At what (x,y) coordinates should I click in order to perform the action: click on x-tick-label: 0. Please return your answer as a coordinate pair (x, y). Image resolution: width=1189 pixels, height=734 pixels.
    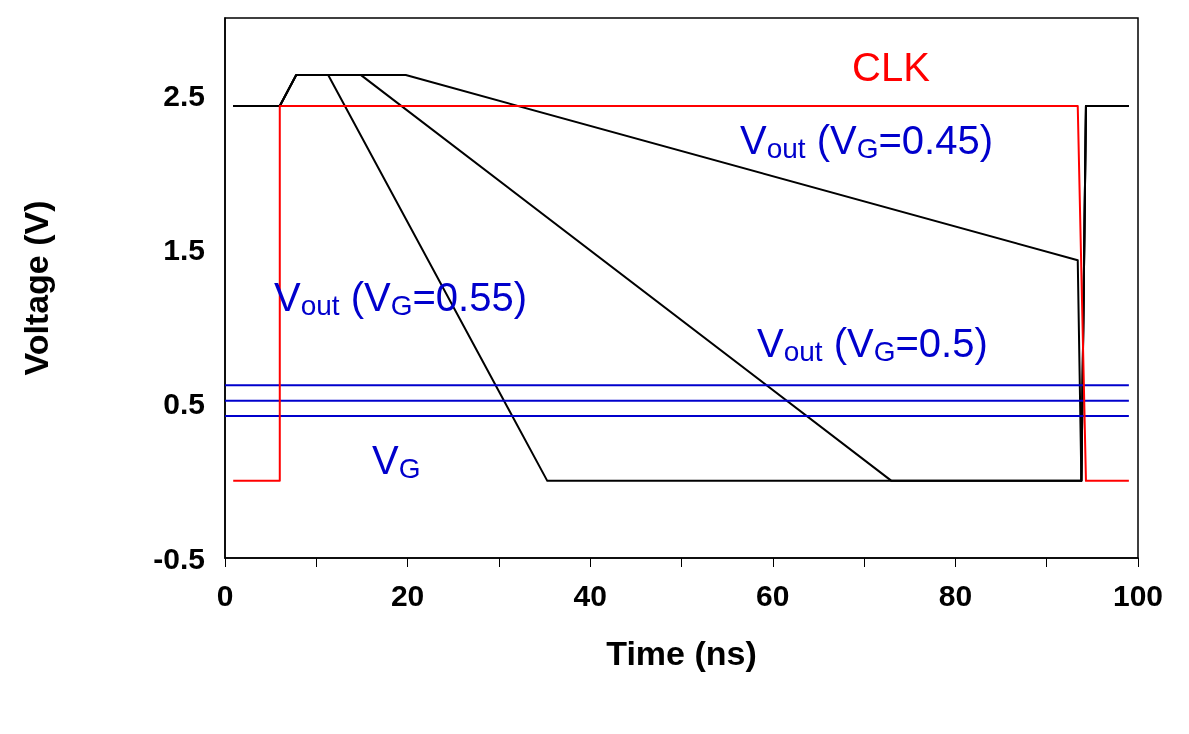
    Looking at the image, I should click on (225, 595).